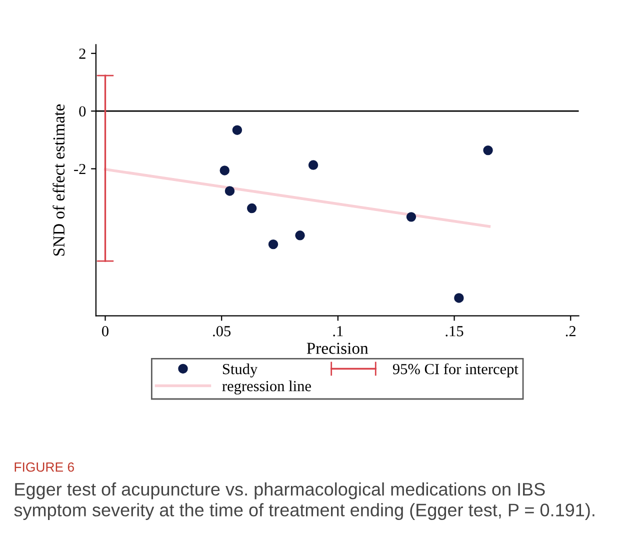  Describe the element at coordinates (240, 370) in the screenshot. I see `legend-label: Study` at that location.